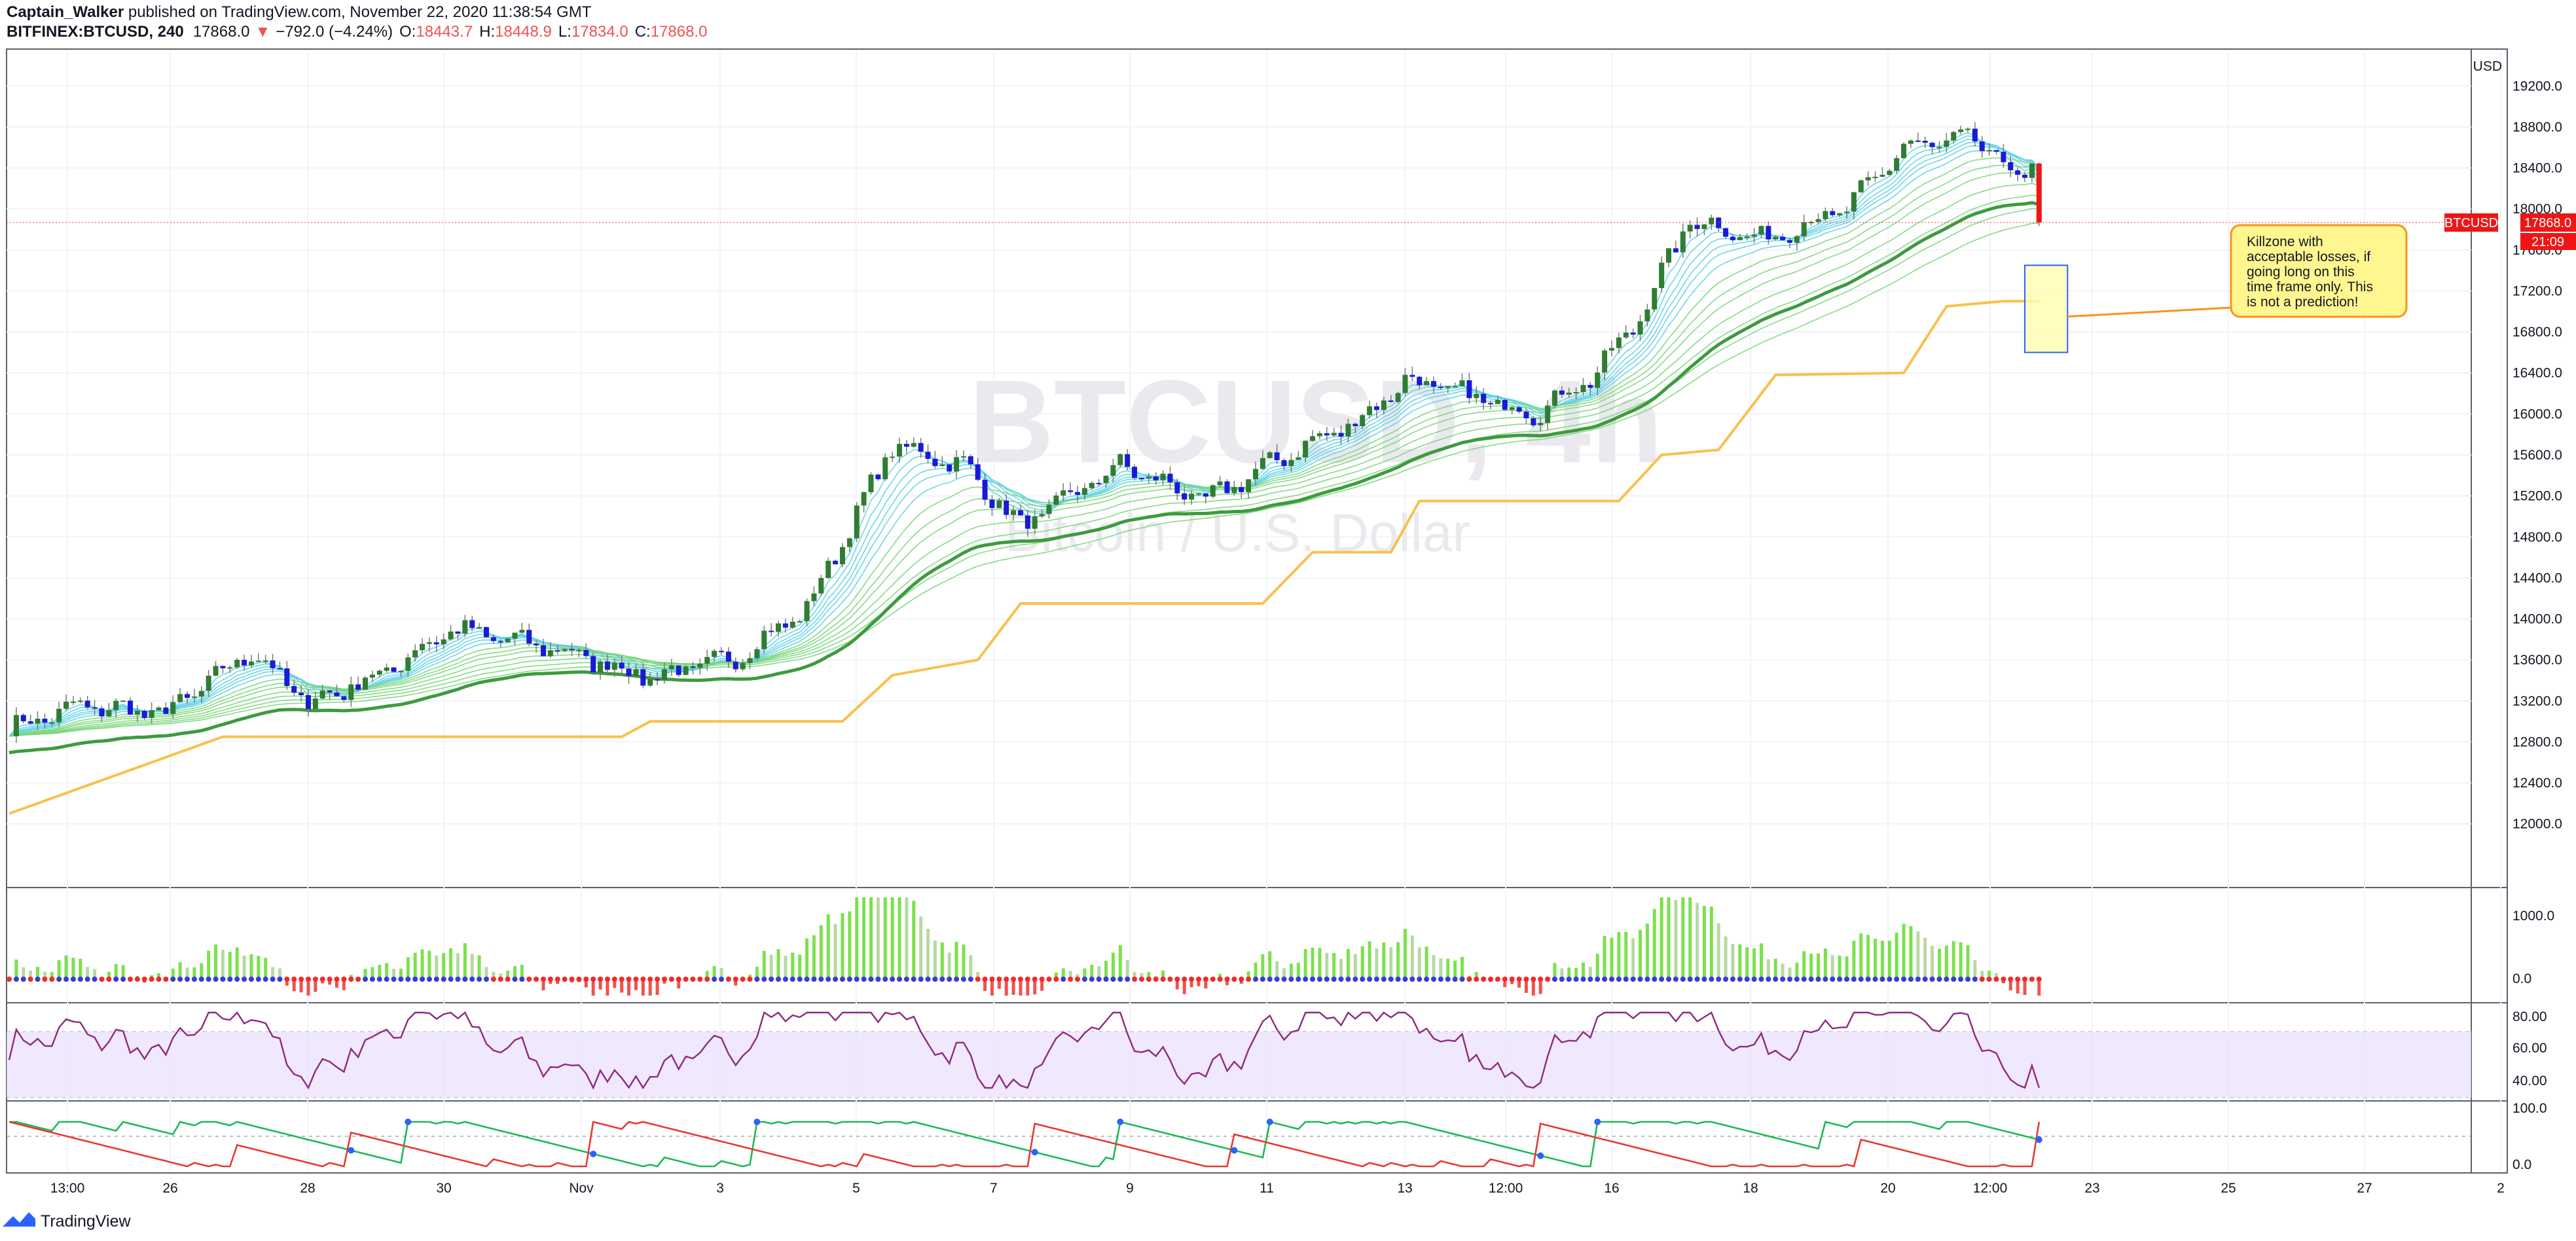 The image size is (2576, 1241). What do you see at coordinates (1024, 946) in the screenshot?
I see `momentum-histogram` at bounding box center [1024, 946].